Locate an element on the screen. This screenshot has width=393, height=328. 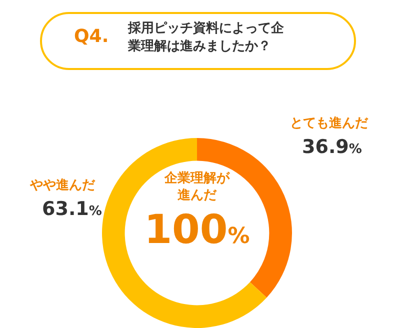
slice-label: やや進んだ is located at coordinates (63, 185).